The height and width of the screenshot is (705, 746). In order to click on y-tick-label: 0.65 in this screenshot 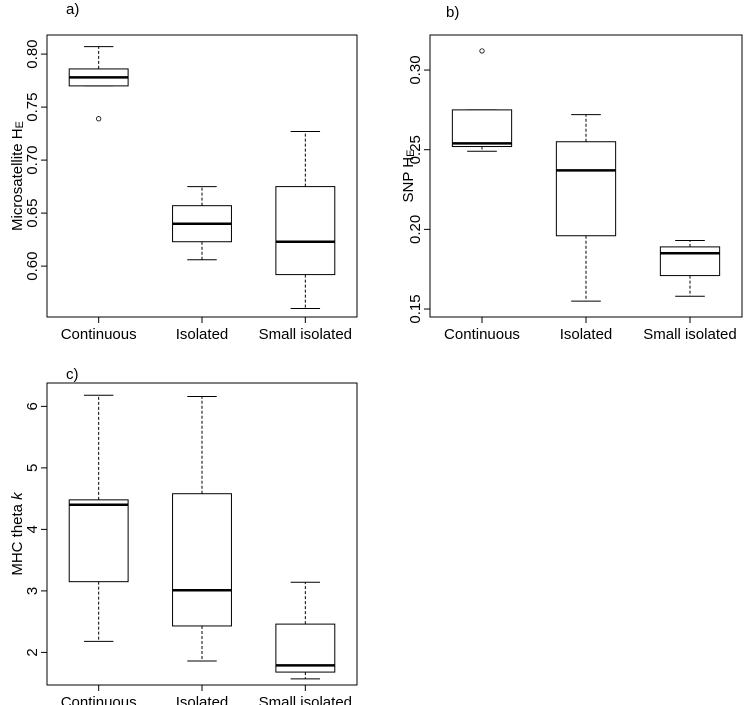, I will do `click(32, 213)`.